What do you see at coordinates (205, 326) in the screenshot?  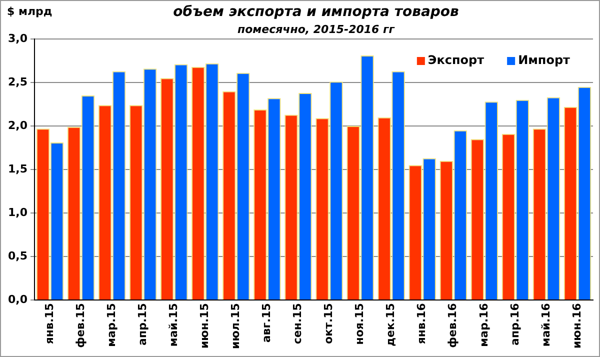 I see `x-tick-label: июн.15` at bounding box center [205, 326].